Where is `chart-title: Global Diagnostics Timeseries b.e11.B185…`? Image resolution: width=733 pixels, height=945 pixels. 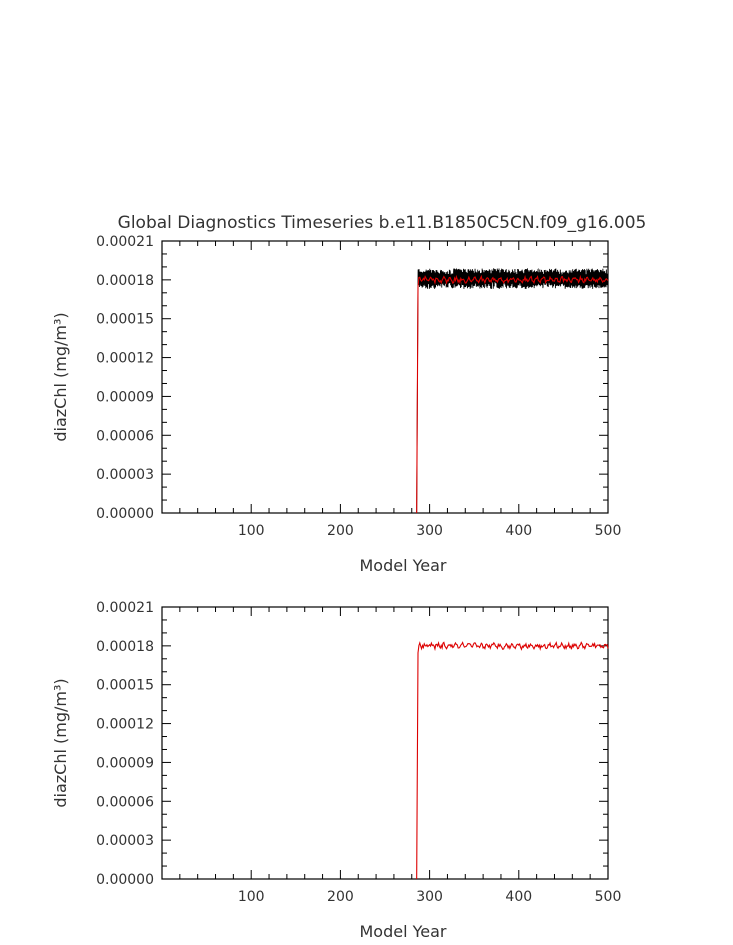 chart-title: Global Diagnostics Timeseries b.e11.B185… is located at coordinates (382, 223).